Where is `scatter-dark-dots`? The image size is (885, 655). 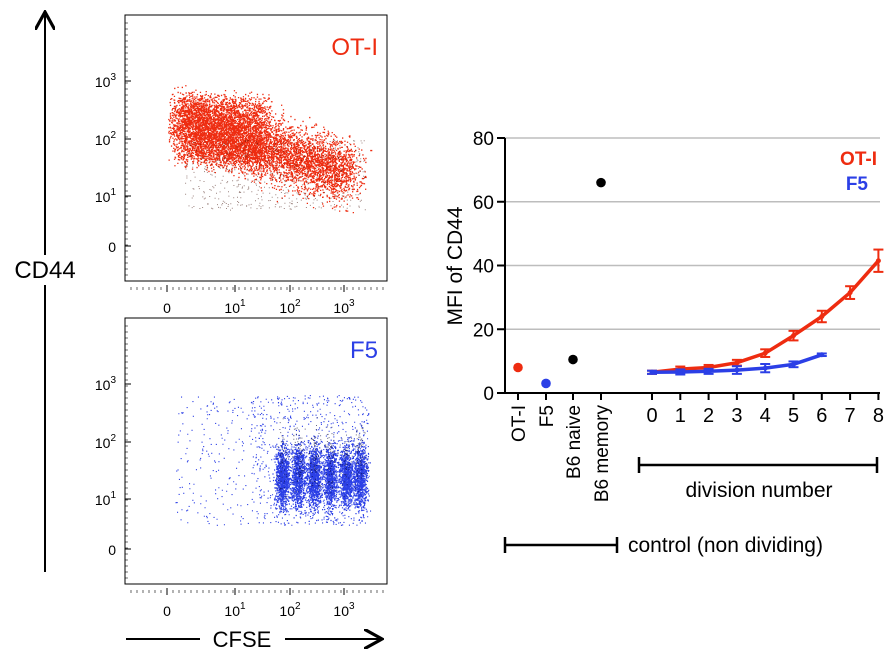 scatter-dark-dots is located at coordinates (275, 175).